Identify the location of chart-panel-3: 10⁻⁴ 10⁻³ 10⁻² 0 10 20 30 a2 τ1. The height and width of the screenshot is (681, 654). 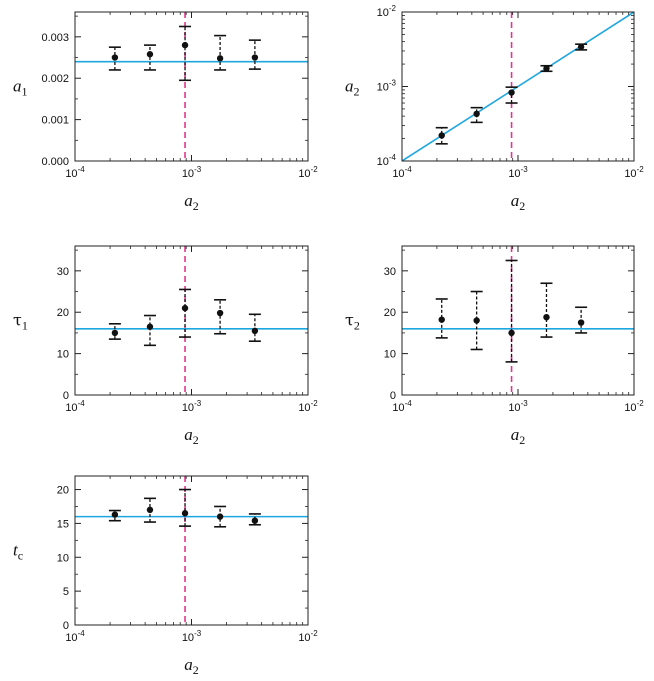
(165, 346).